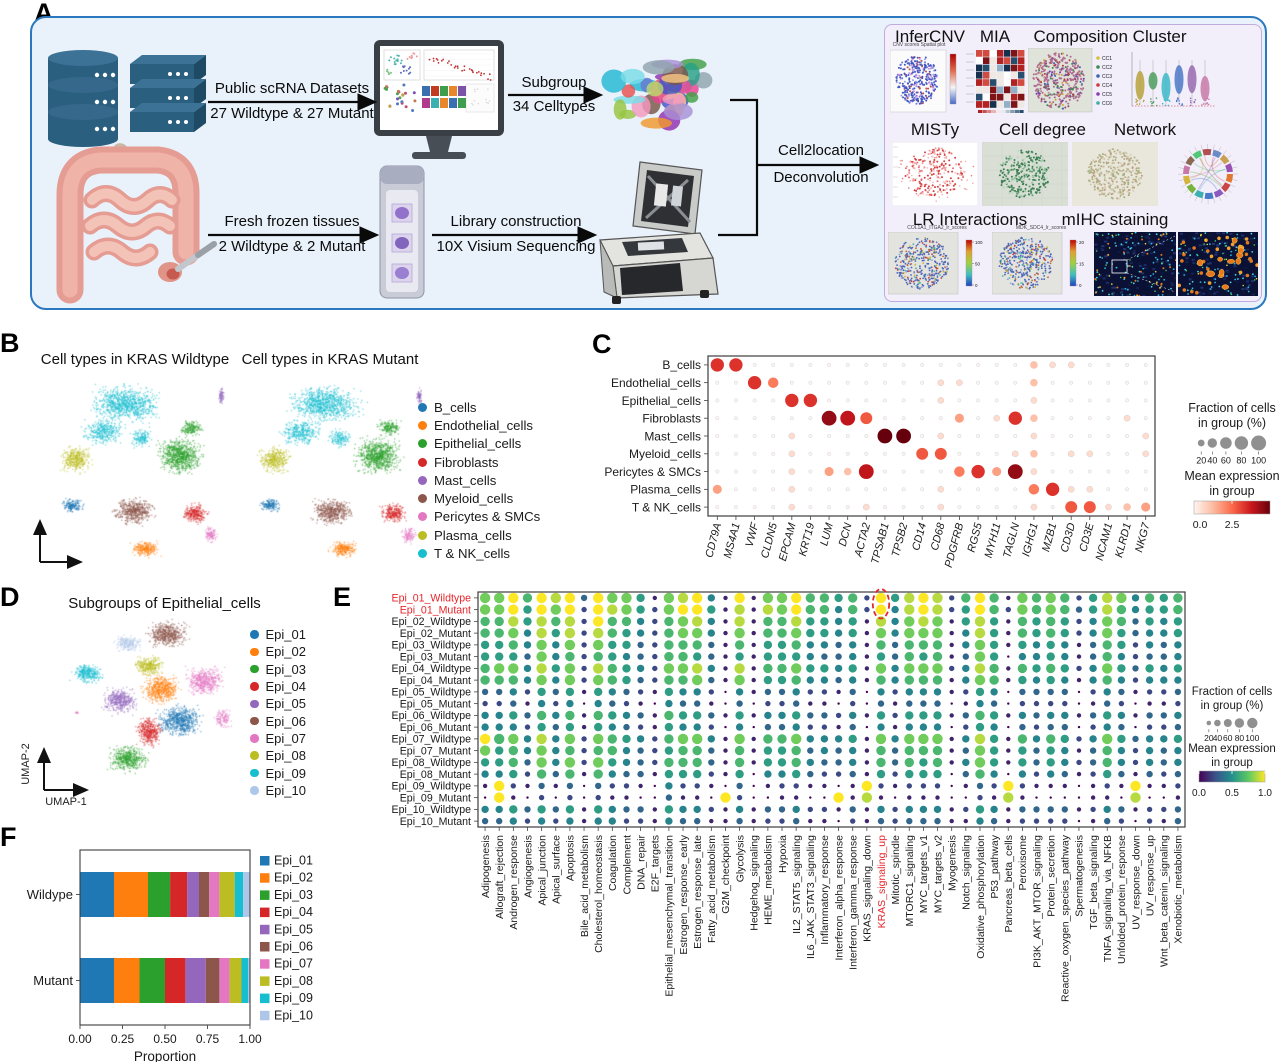  I want to click on legend-item: Epi_04, so click(278, 686).